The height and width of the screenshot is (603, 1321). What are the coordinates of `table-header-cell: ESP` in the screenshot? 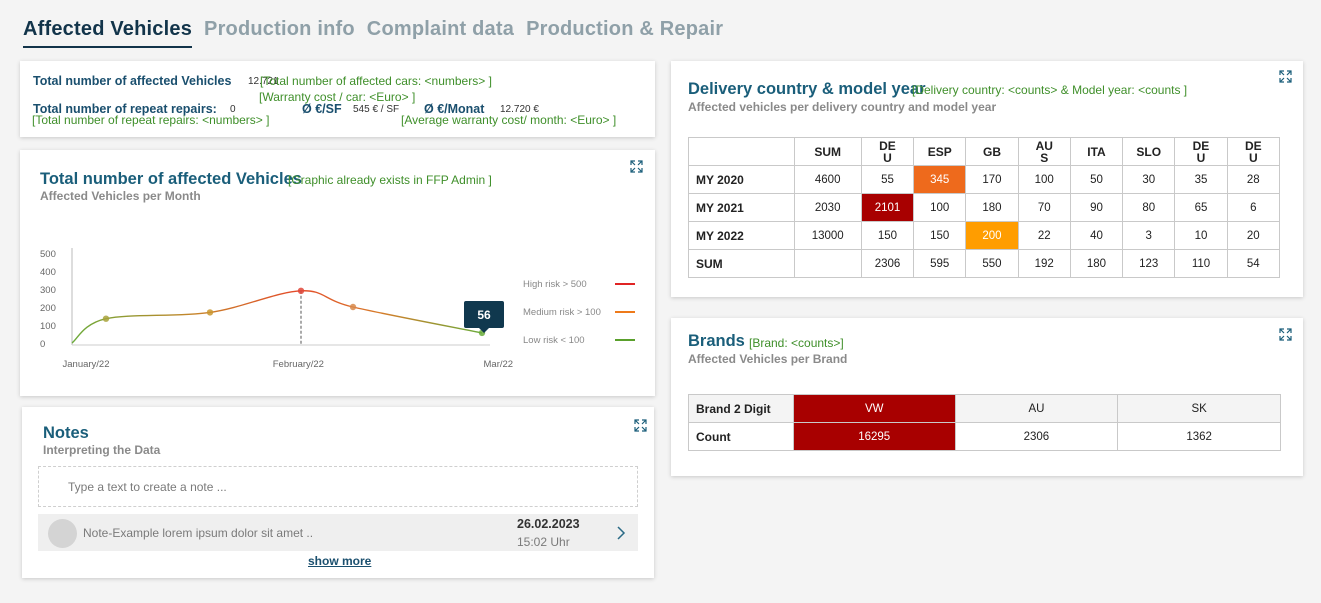 It's located at (940, 151).